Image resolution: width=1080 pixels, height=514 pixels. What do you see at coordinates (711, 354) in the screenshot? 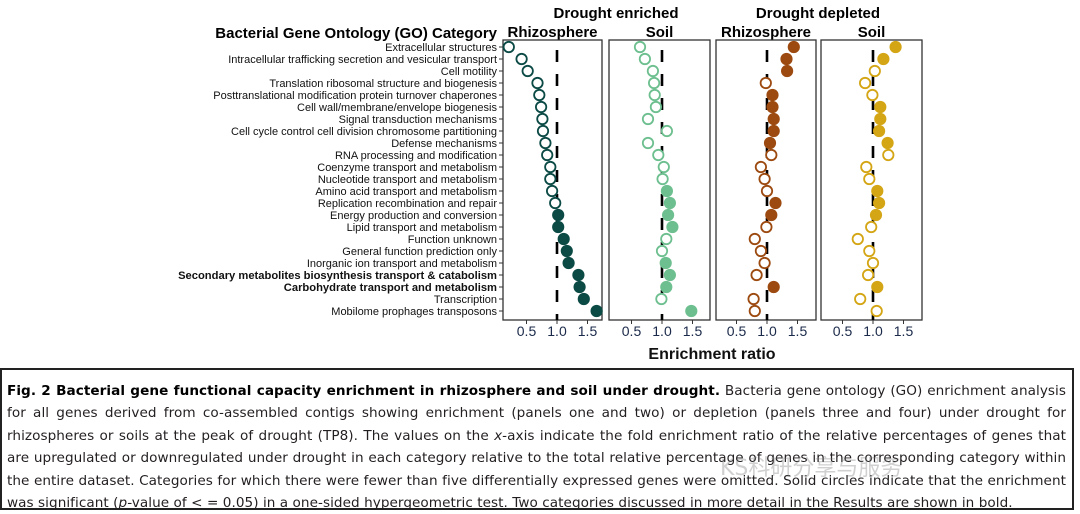
I see `x-axis-title: Enrichment ratio` at bounding box center [711, 354].